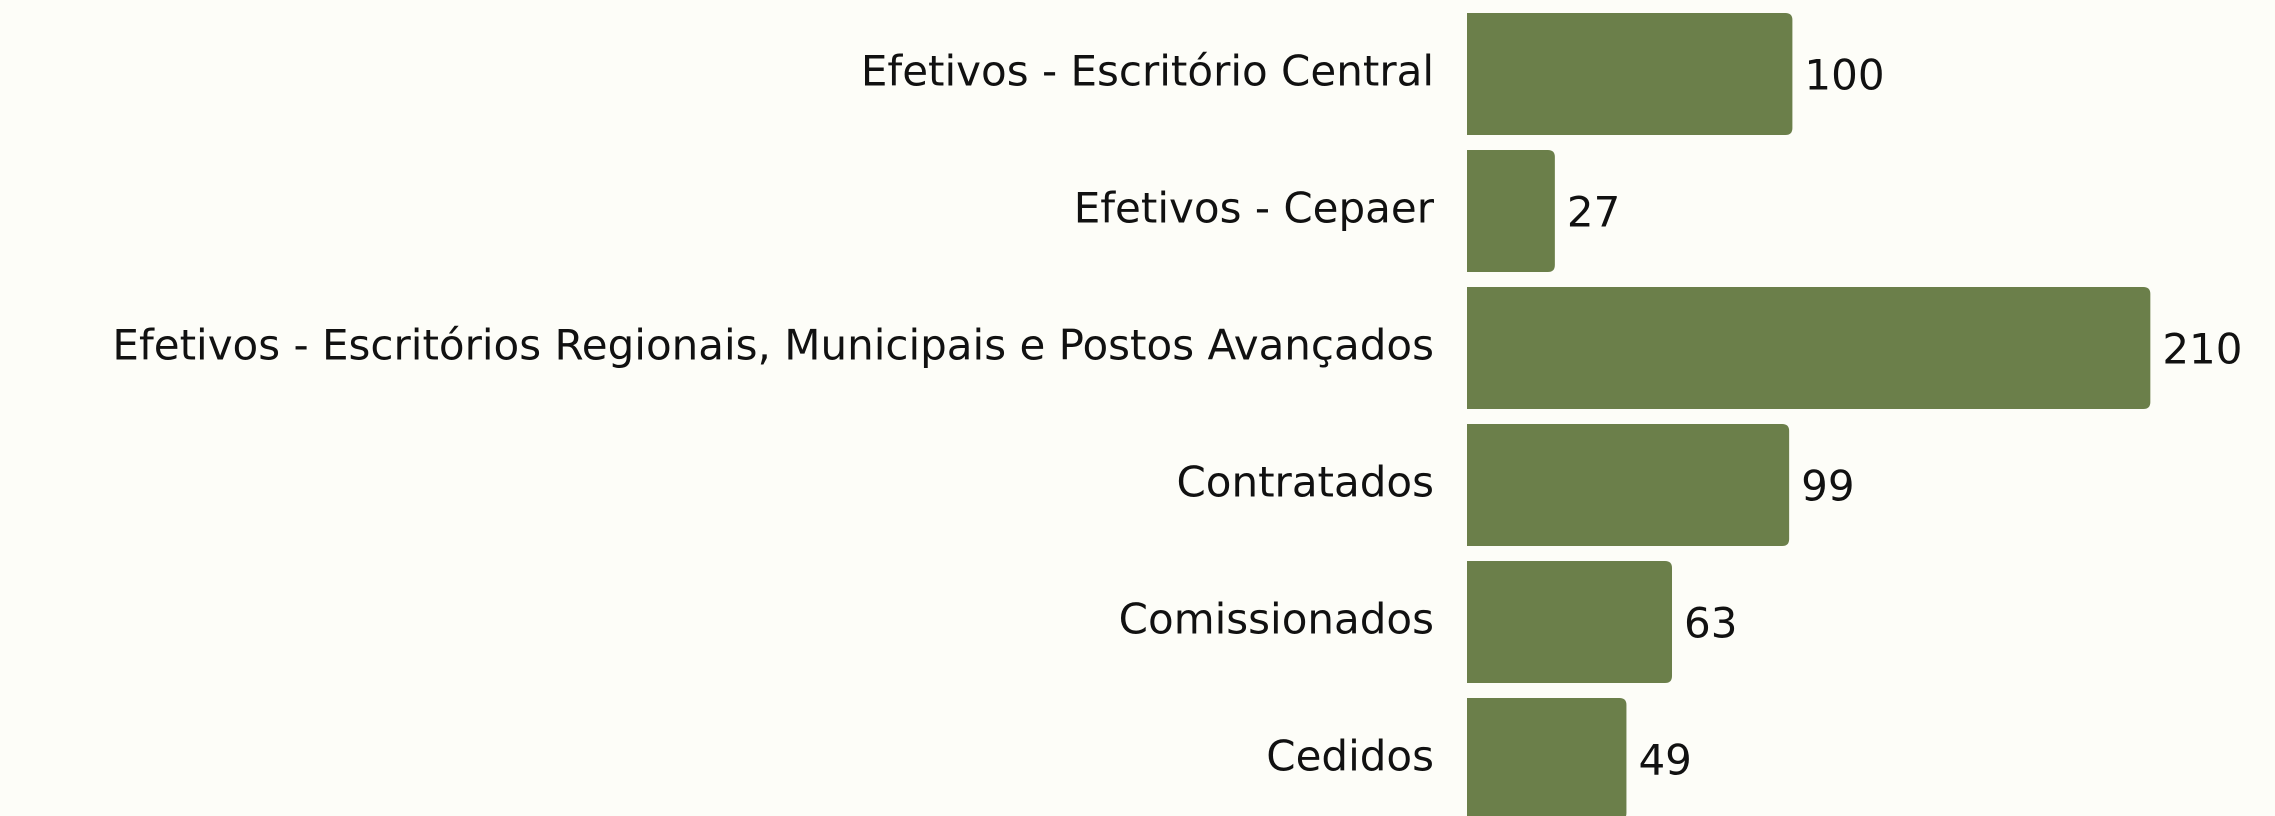 The height and width of the screenshot is (816, 2275). Describe the element at coordinates (1593, 212) in the screenshot. I see `value-label: 27` at that location.